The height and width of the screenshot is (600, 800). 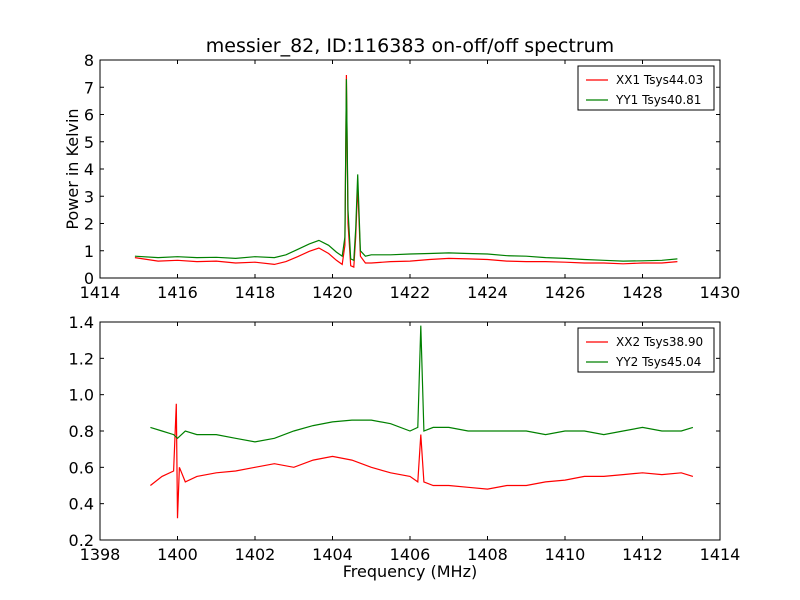 What do you see at coordinates (658, 100) in the screenshot?
I see `top-legend-label-1: YY1 Tsys40.81` at bounding box center [658, 100].